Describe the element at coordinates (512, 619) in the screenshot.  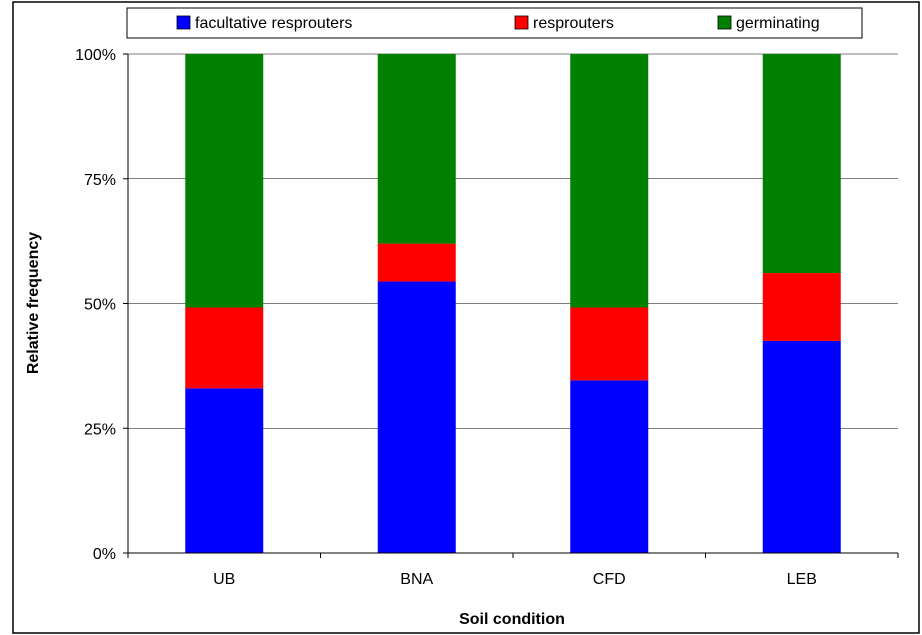
I see `x-axis-title: Soil condition` at that location.